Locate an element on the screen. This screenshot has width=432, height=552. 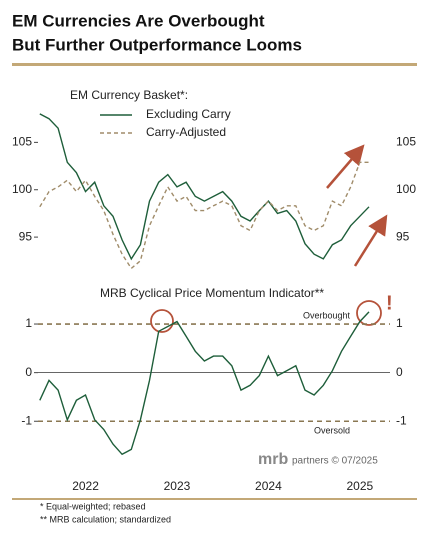
x-tick-label: 2024 is located at coordinates (268, 486).